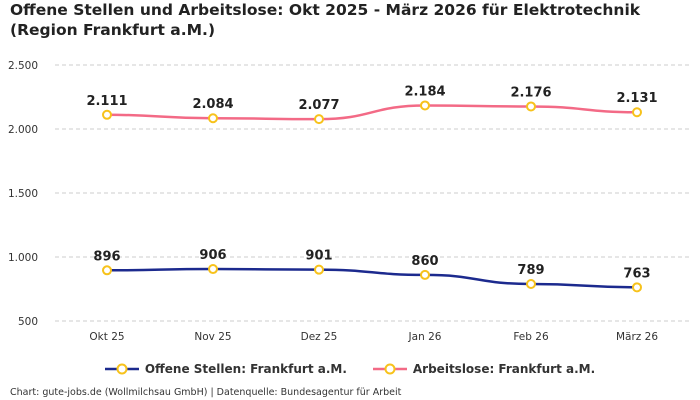 This screenshot has width=700, height=400. Describe the element at coordinates (504, 369) in the screenshot. I see `legend-label: Arbeitslose: Frankfurt a.M.` at that location.